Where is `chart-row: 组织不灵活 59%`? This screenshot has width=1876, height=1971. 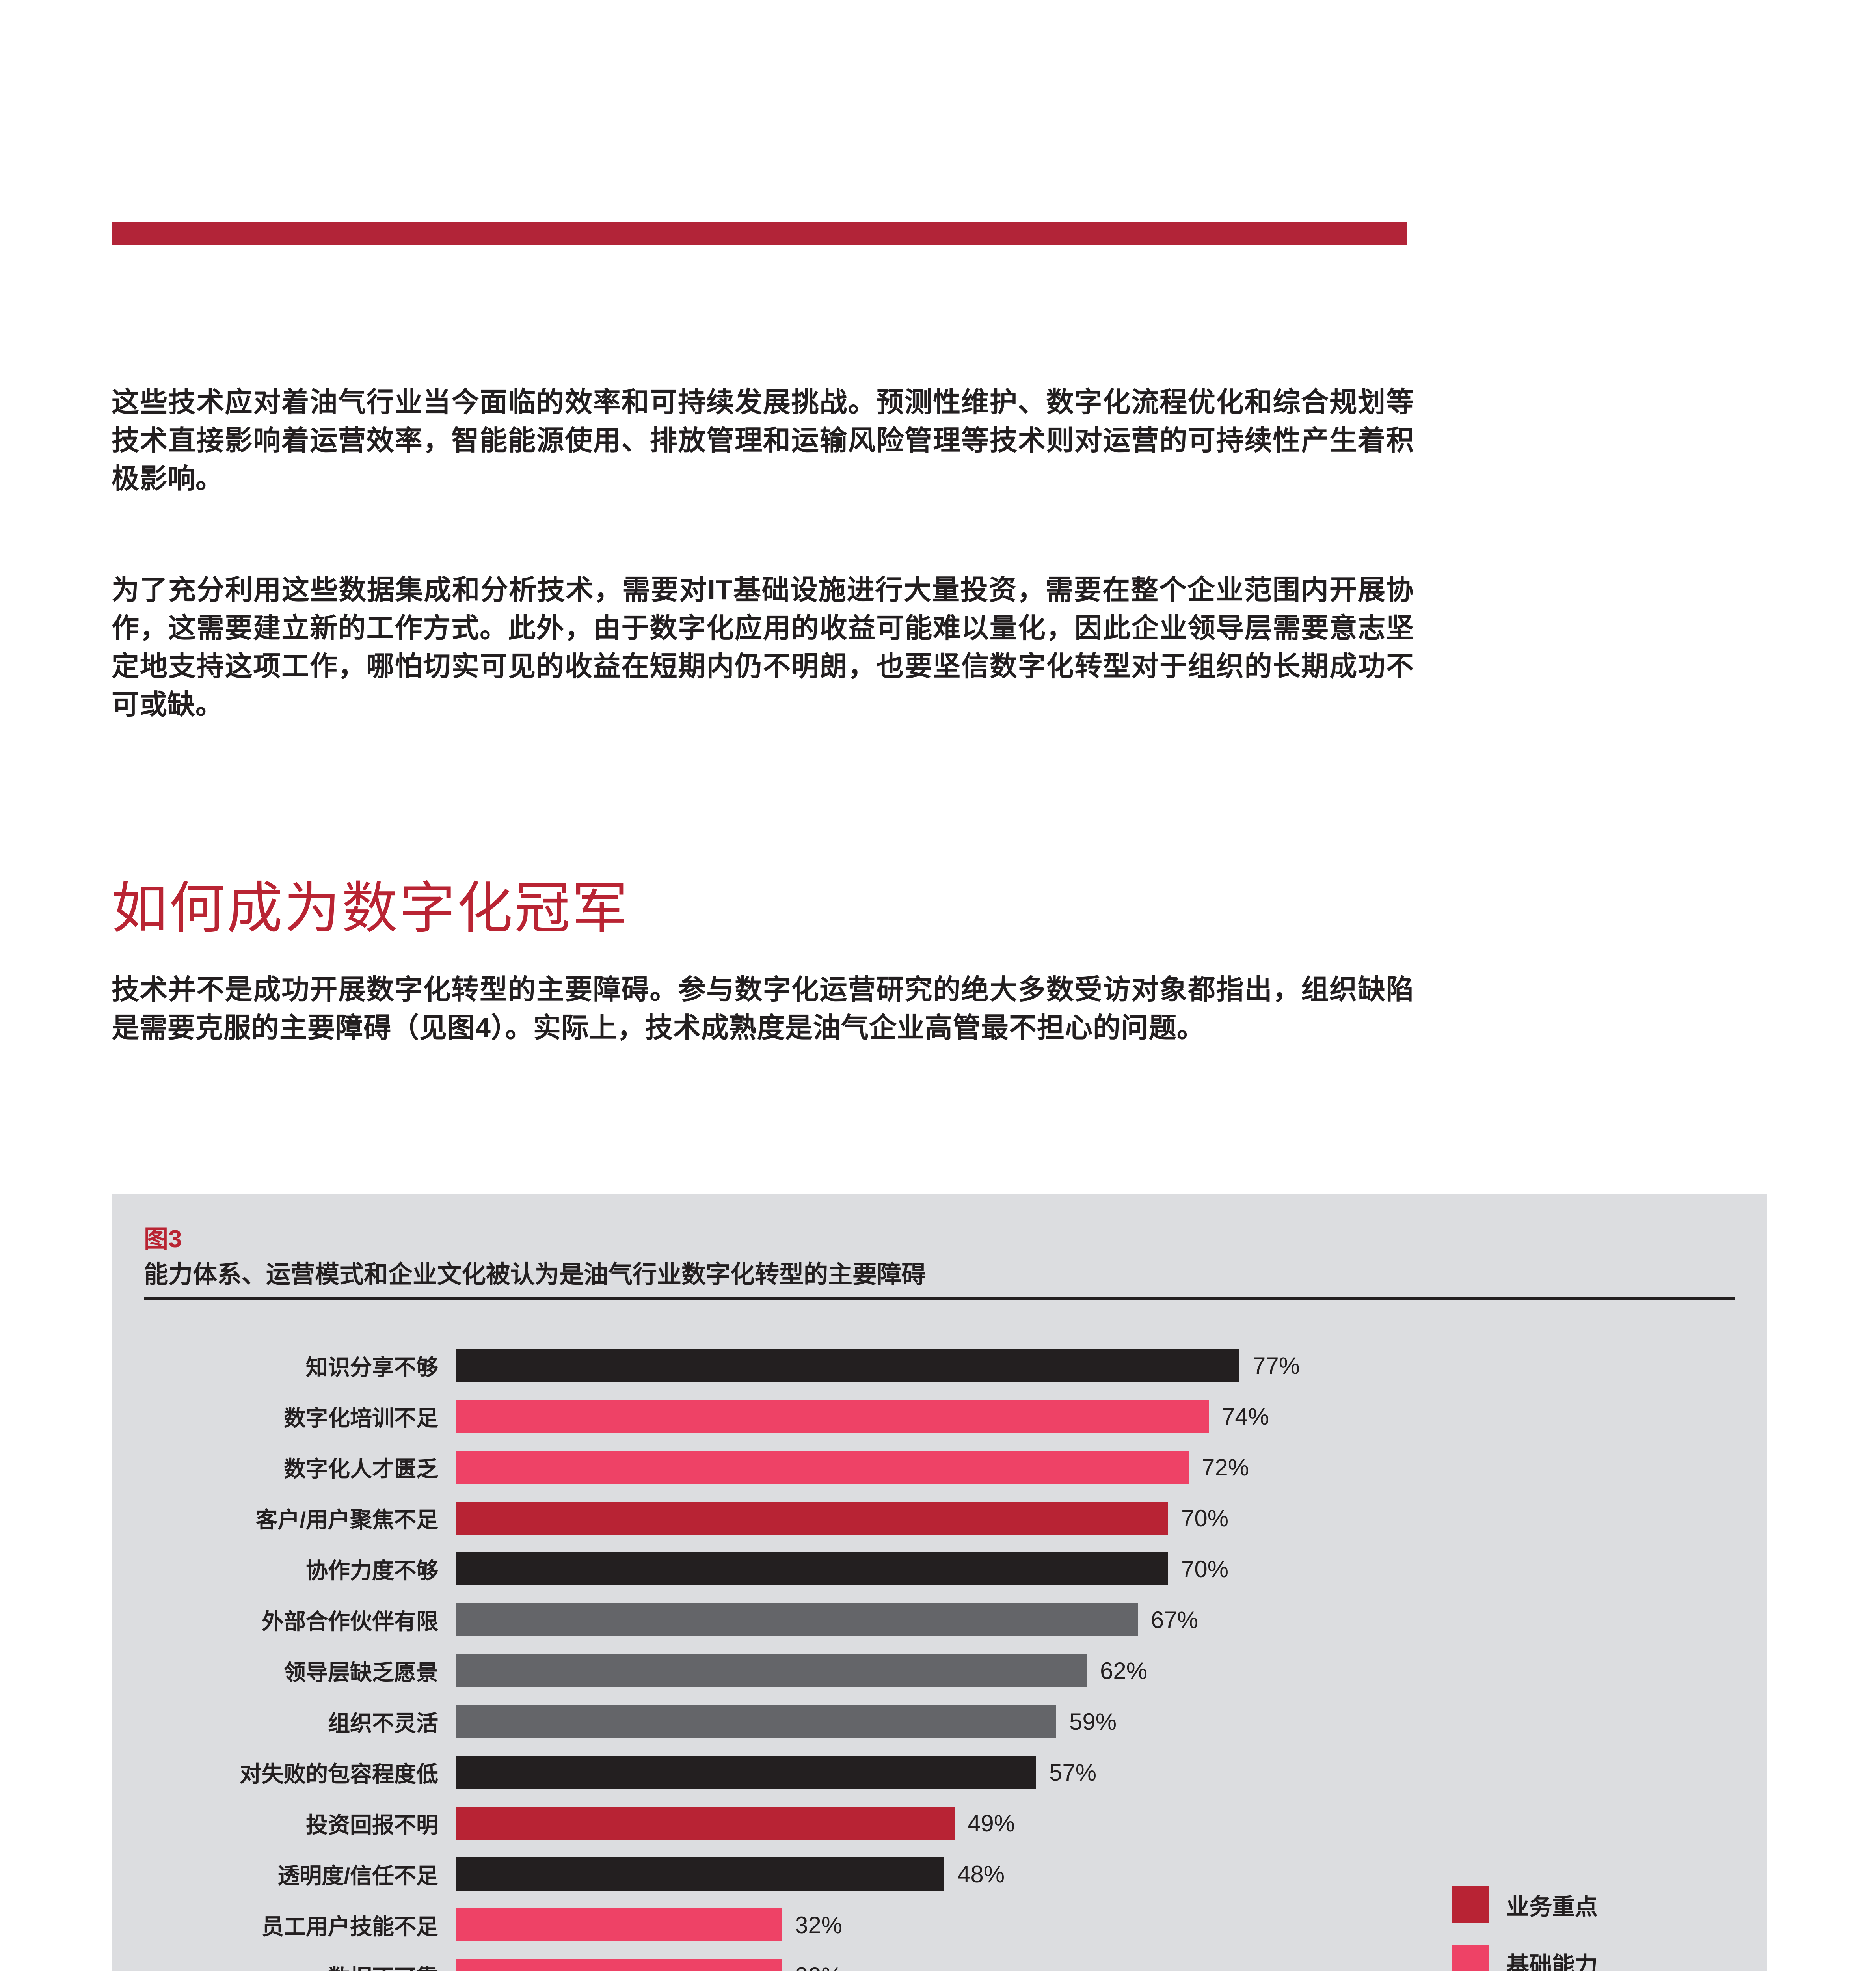 chart-row: 组织不灵活 59% is located at coordinates (939, 1721).